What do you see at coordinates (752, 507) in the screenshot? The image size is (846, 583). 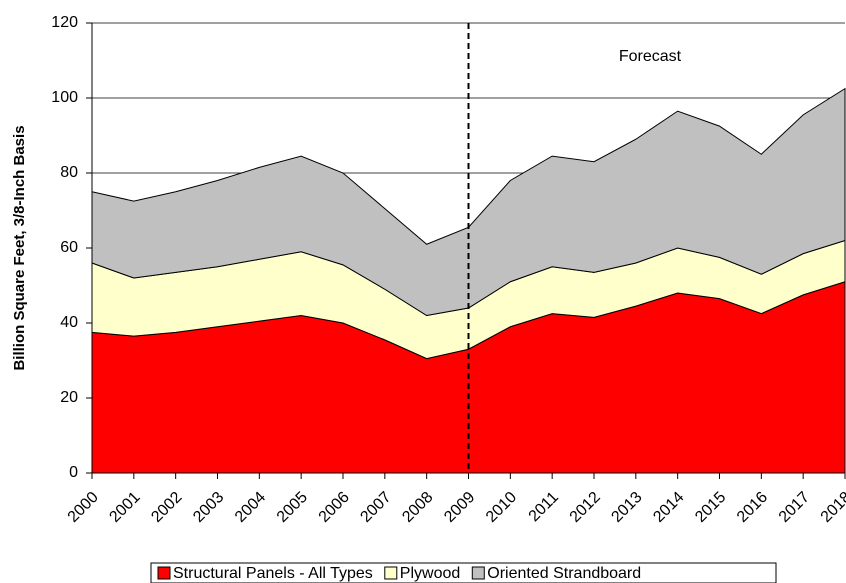 I see `x-tick-label: 2016` at bounding box center [752, 507].